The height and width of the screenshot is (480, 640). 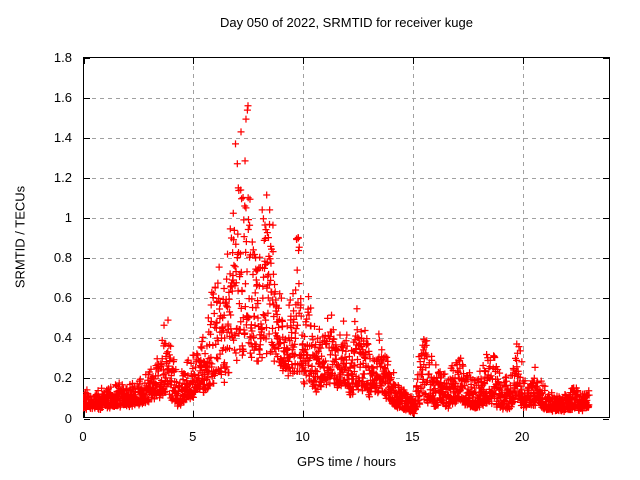 What do you see at coordinates (62, 177) in the screenshot?
I see `y-tick-label: 1.2` at bounding box center [62, 177].